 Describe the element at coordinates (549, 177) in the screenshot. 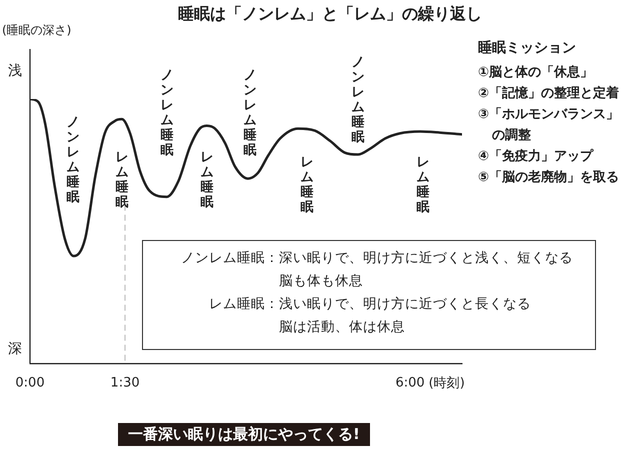

I see `text: ⑤「脳の老廃物」を取る` at that location.